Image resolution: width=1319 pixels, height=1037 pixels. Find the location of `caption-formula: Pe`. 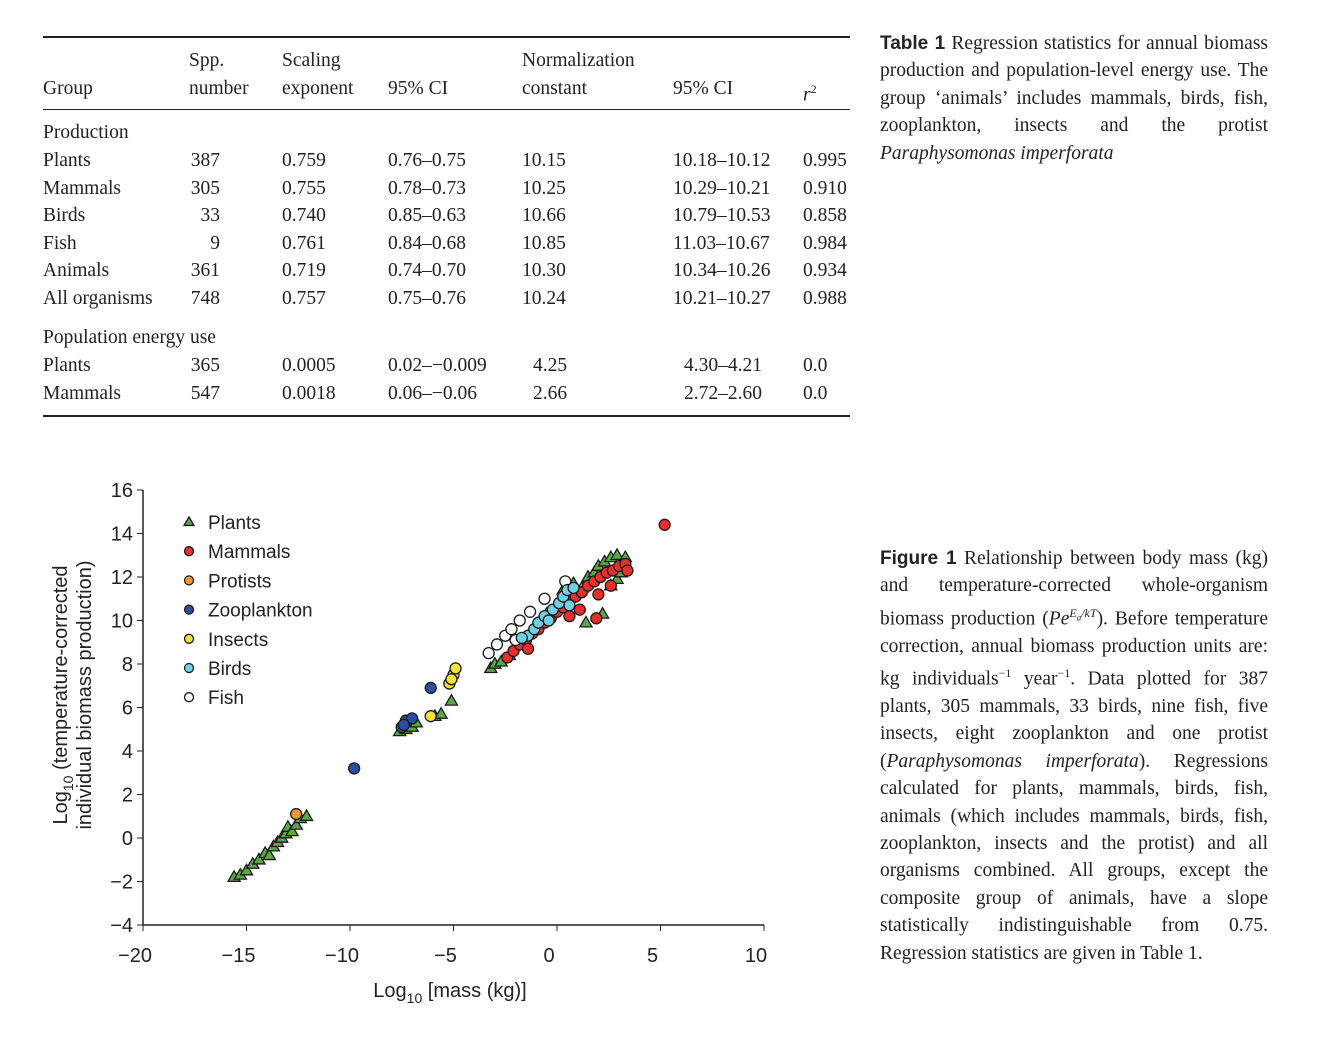

caption-formula: Pe is located at coordinates (1059, 619).